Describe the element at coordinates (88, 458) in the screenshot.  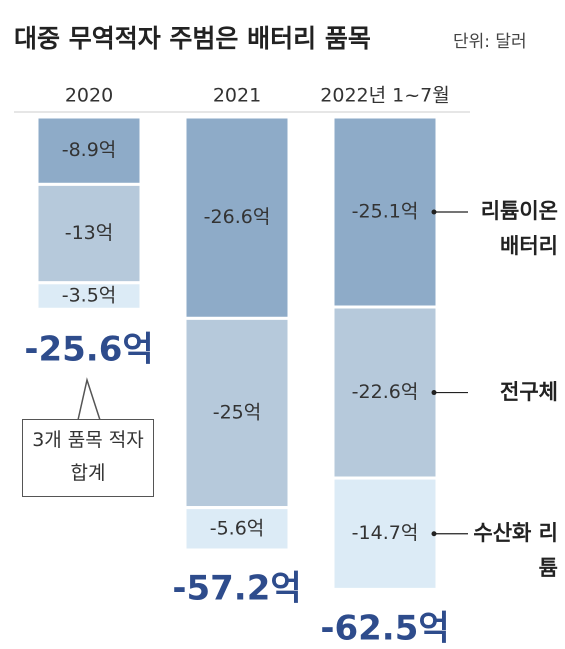
I see `annotation: 3개 품목 적자 합계` at that location.